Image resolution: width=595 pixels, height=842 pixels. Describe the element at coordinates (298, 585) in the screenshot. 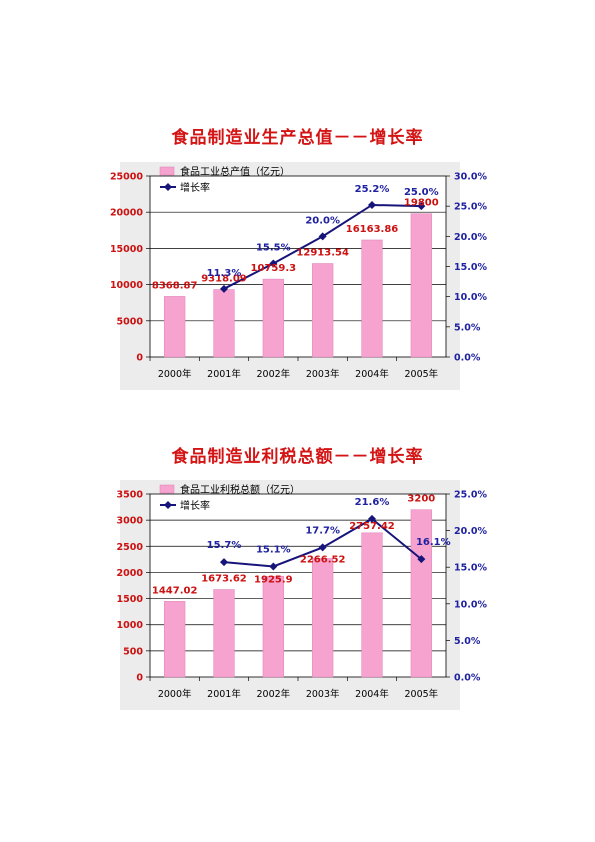

I see `chart-2-plot-area` at that location.